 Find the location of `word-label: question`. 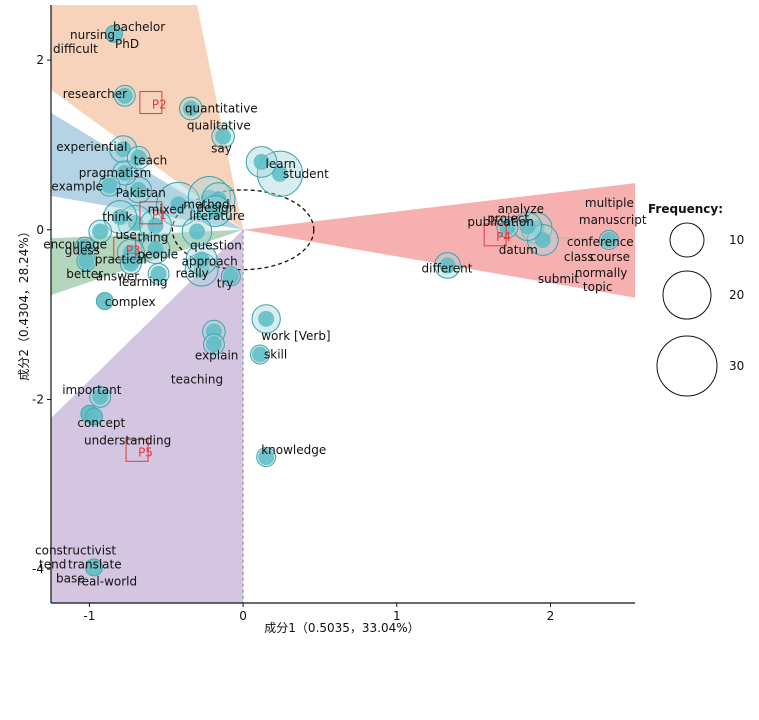

word-label: question is located at coordinates (216, 246).